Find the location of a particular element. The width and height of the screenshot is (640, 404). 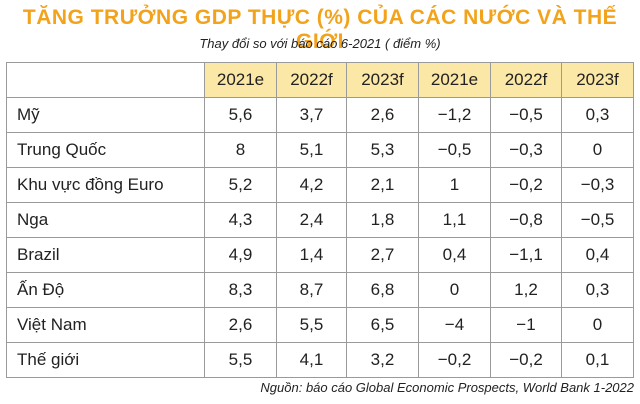

value-cell: −4 is located at coordinates (454, 325).